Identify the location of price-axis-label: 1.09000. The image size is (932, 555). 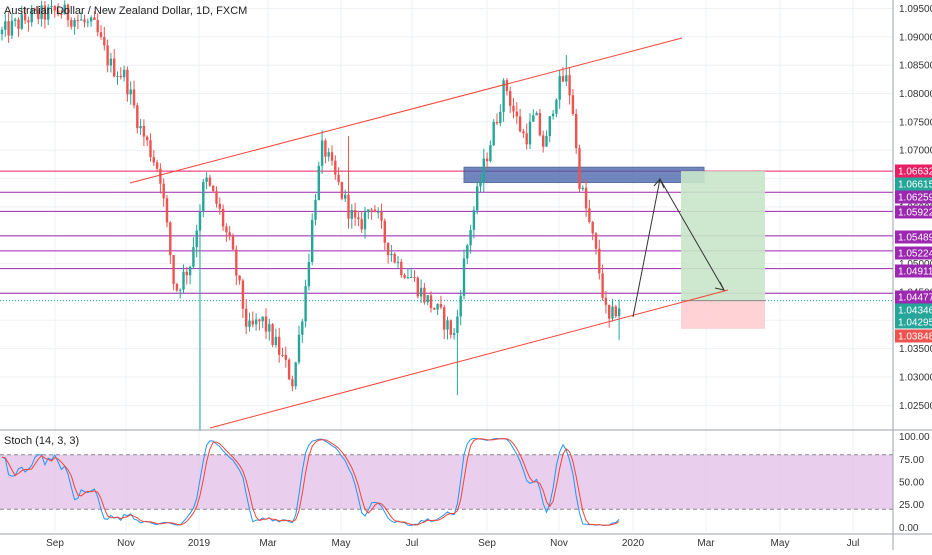
(915, 37).